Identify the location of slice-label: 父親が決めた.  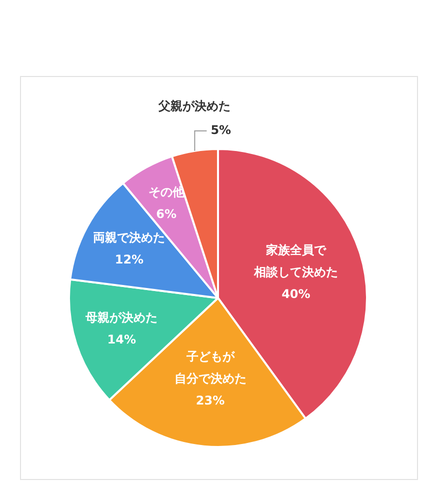
(194, 105).